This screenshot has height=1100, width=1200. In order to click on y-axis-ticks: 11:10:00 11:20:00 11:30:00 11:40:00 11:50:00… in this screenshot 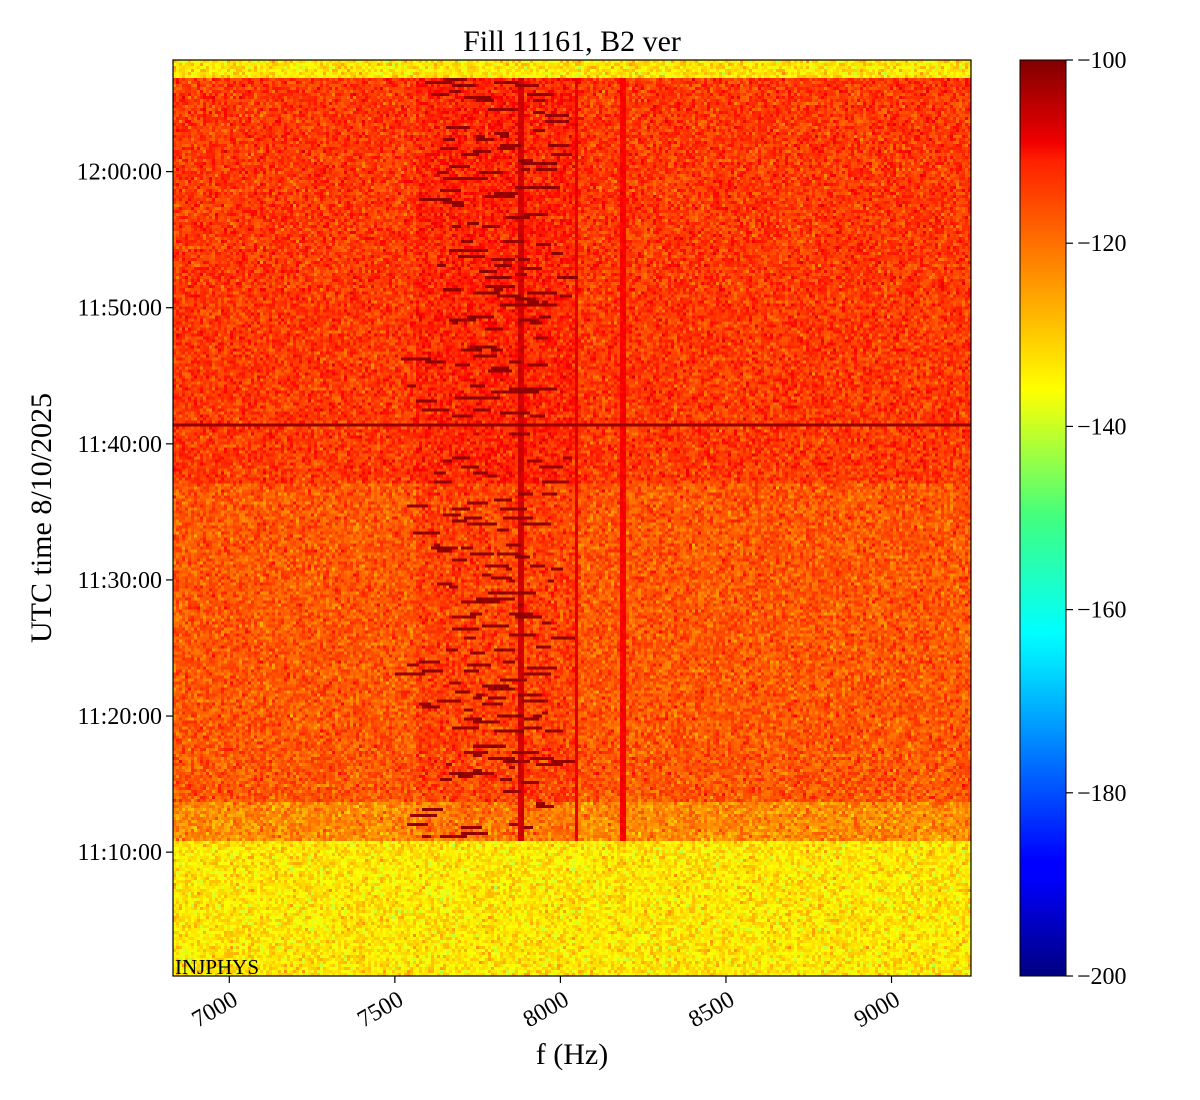, I will do `click(125, 513)`.